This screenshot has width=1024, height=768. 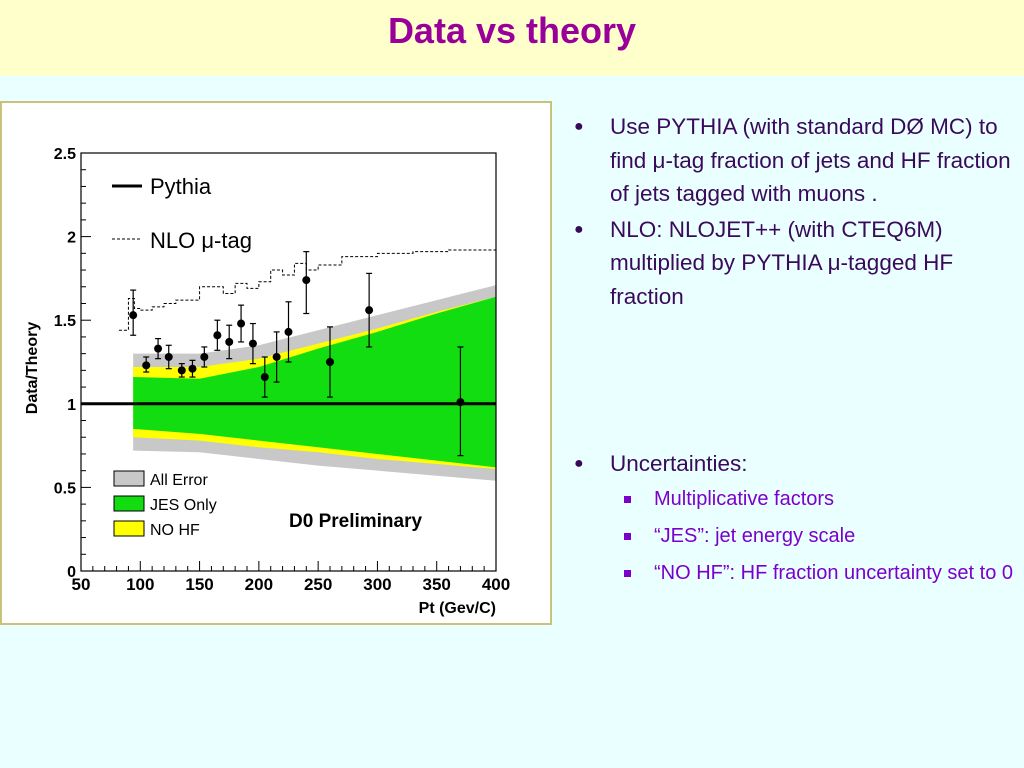 What do you see at coordinates (71, 572) in the screenshot?
I see `y-tick-label: 0` at bounding box center [71, 572].